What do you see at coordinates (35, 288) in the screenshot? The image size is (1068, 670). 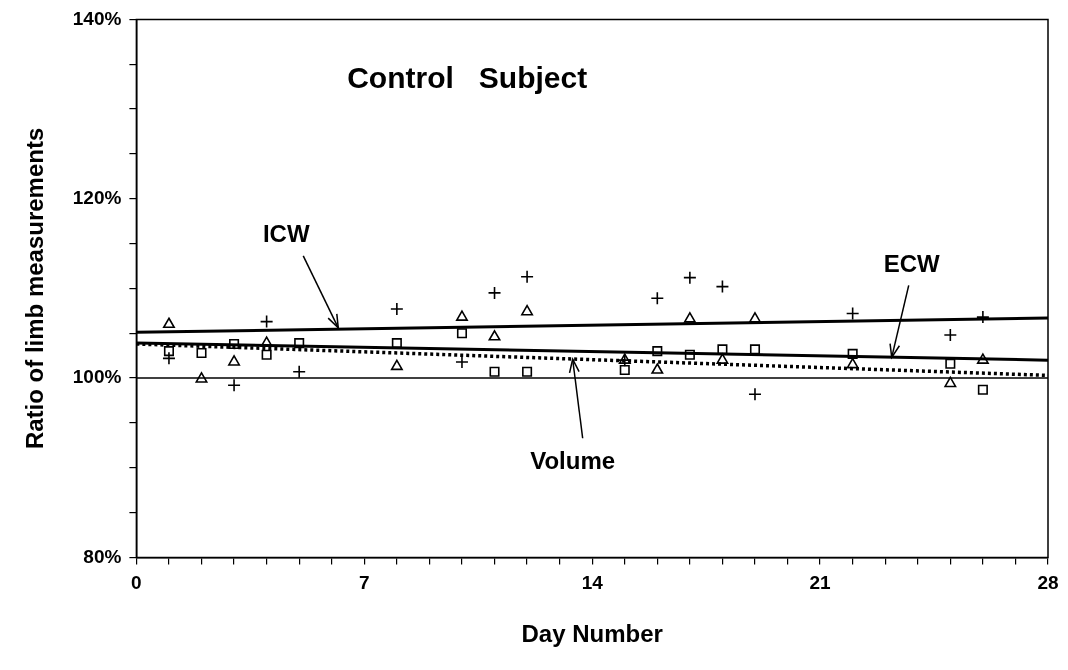 I see `y-axis-title: Ratio of limb measurements` at bounding box center [35, 288].